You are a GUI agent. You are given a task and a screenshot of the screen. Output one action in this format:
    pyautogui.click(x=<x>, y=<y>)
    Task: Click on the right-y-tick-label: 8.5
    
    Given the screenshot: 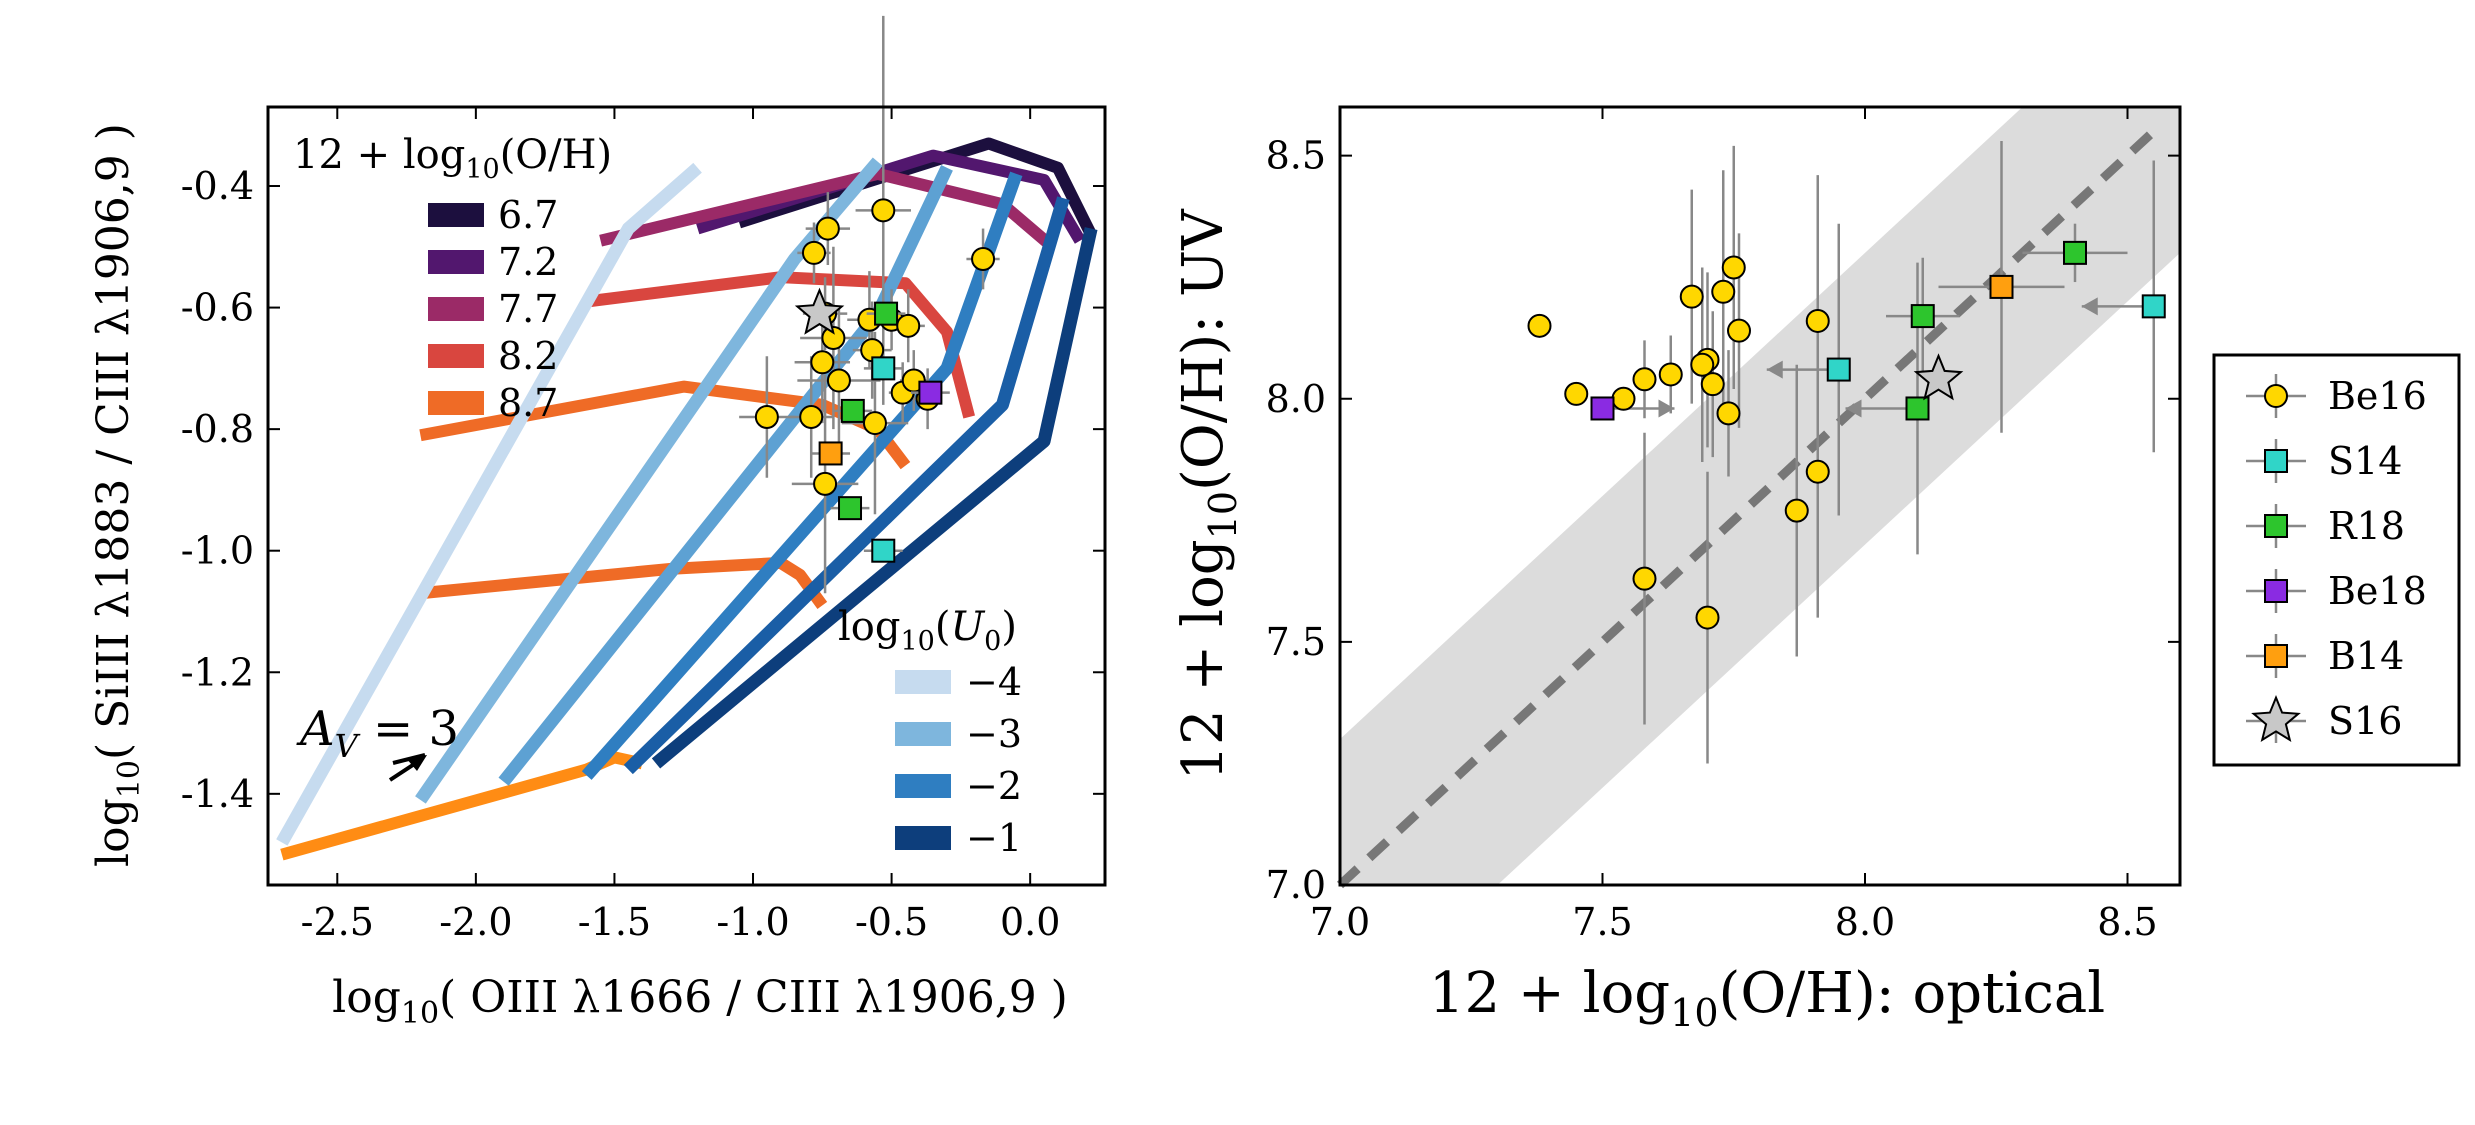 What is the action you would take?
    pyautogui.click(x=1296, y=156)
    